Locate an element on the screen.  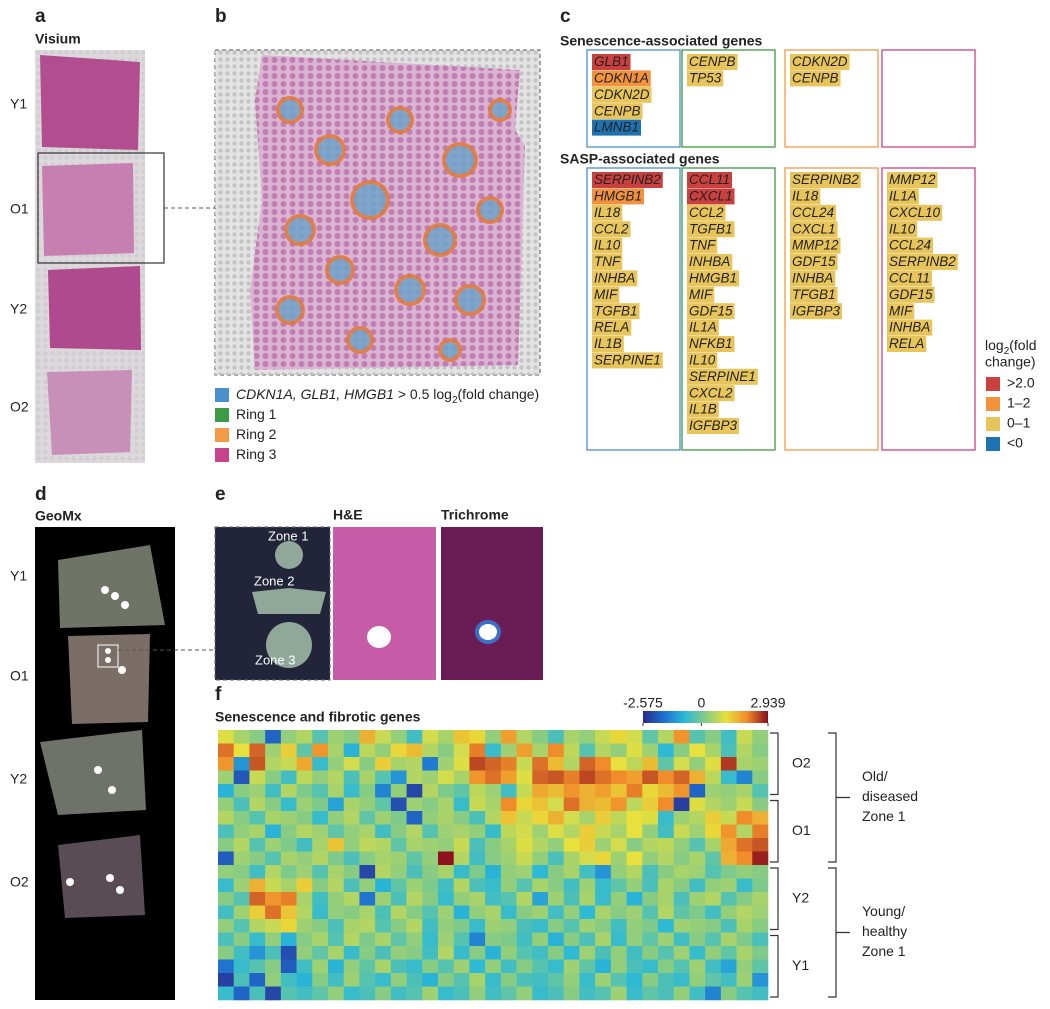
super-label: Zone 1 is located at coordinates (884, 951).